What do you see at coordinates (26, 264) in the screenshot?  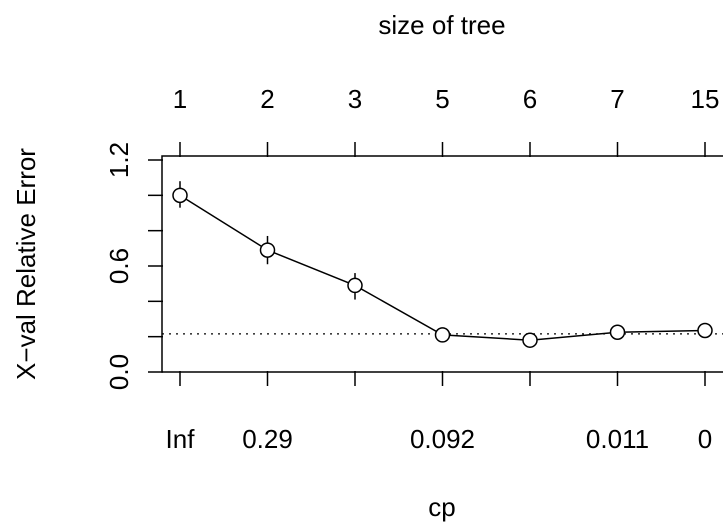 I see `y-axis-title: X−val Relative Error` at bounding box center [26, 264].